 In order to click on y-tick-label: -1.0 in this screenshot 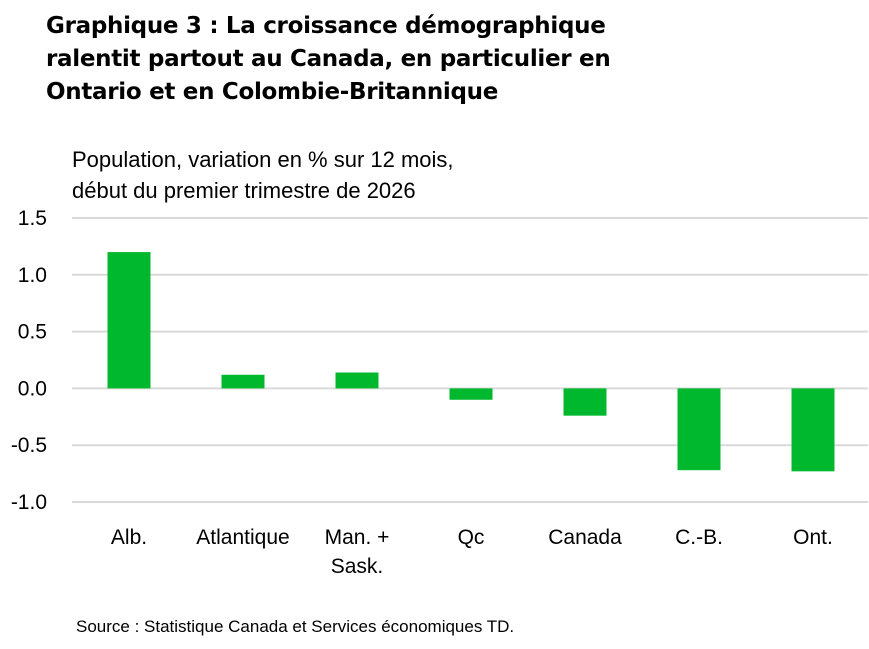, I will do `click(29, 502)`.